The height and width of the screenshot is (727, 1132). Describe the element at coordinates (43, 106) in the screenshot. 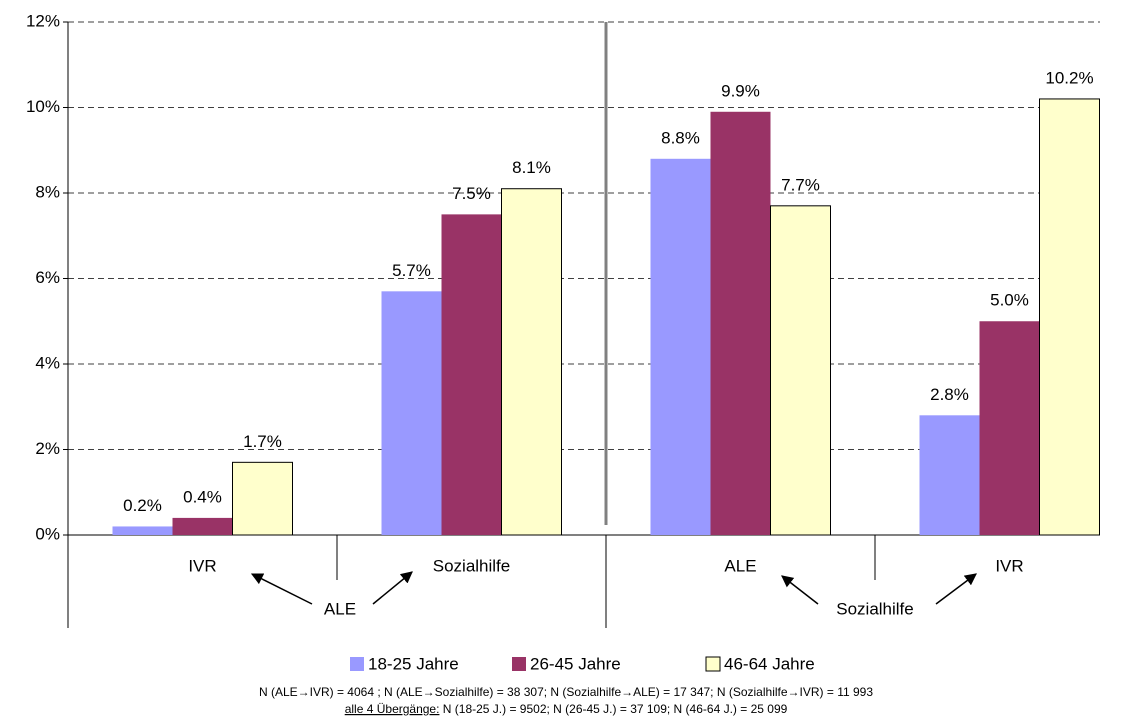

I see `y-tick-label: 10%` at that location.